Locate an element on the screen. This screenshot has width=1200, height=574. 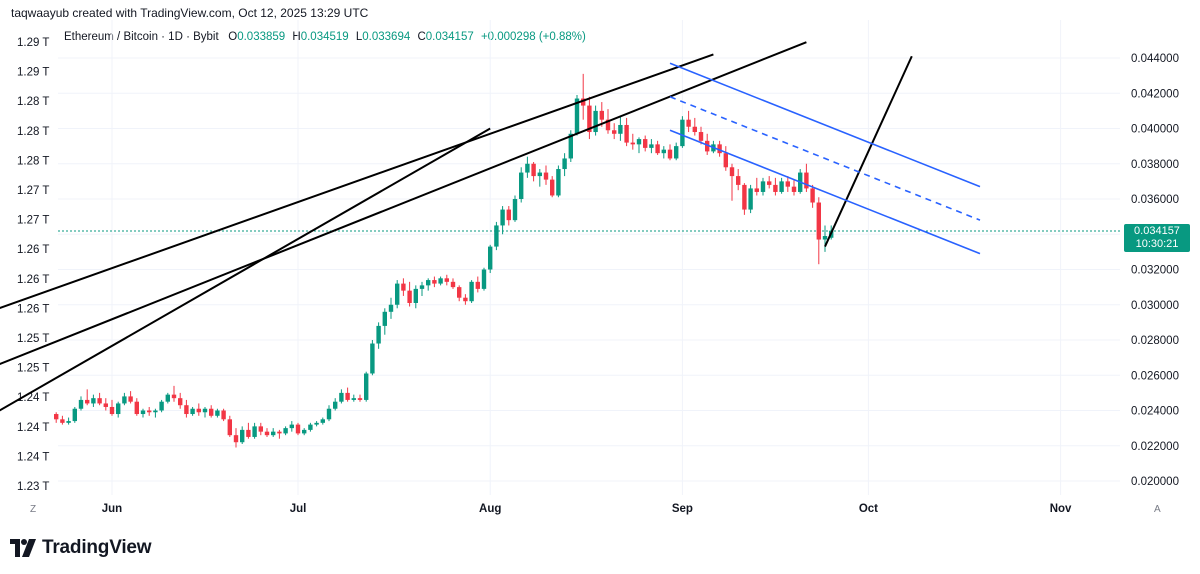
right-axis-tick: 0.032000 is located at coordinates (1155, 271).